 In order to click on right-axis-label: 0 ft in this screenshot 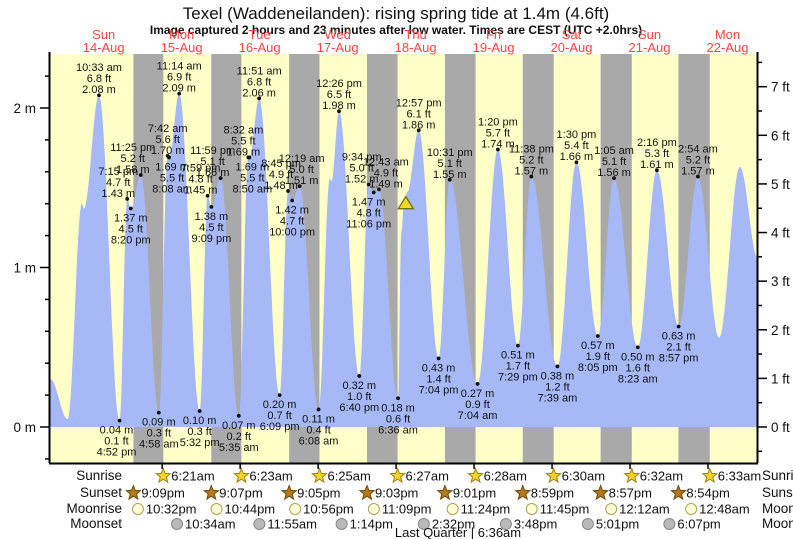, I will do `click(780, 427)`.